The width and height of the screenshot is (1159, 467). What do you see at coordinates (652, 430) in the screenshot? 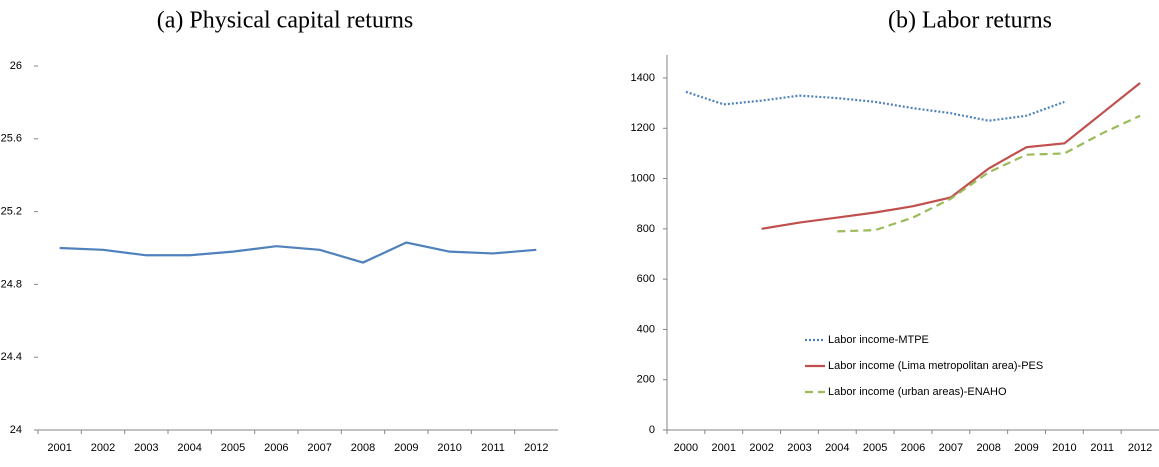
I see `y-tick-label: 0` at bounding box center [652, 430].